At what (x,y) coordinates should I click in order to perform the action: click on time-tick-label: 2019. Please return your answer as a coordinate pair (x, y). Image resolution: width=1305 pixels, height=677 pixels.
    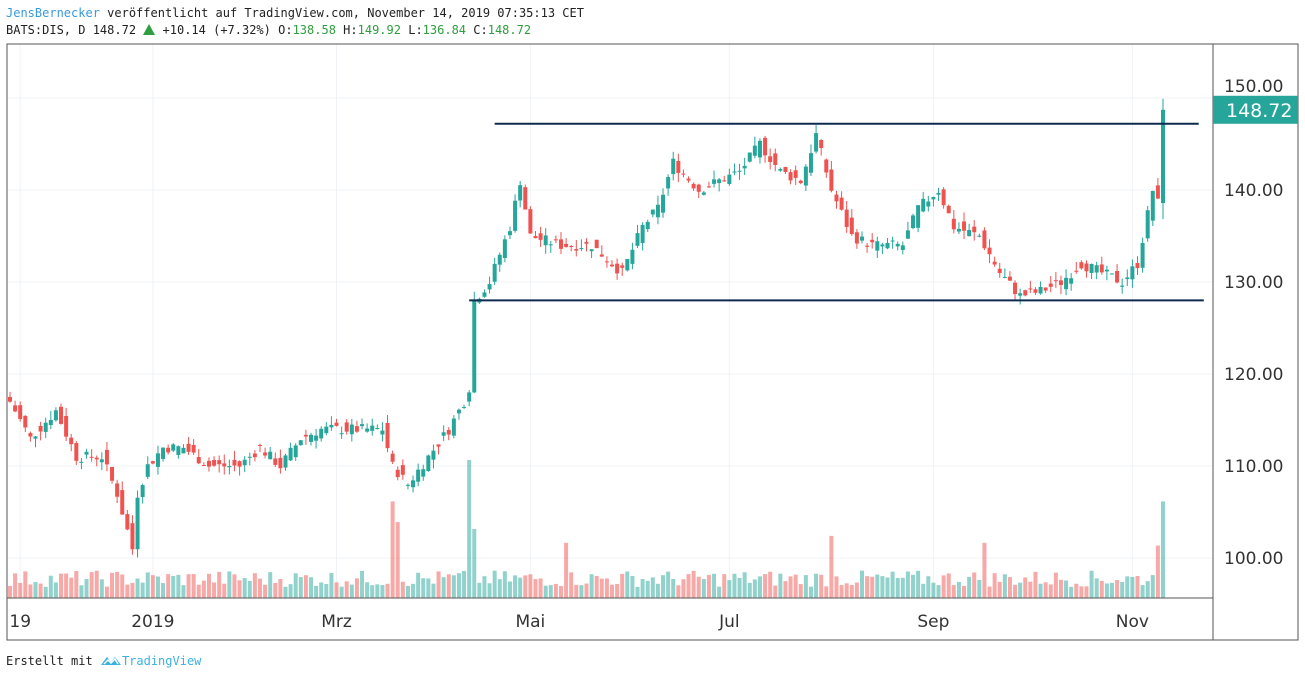
    Looking at the image, I should click on (152, 622).